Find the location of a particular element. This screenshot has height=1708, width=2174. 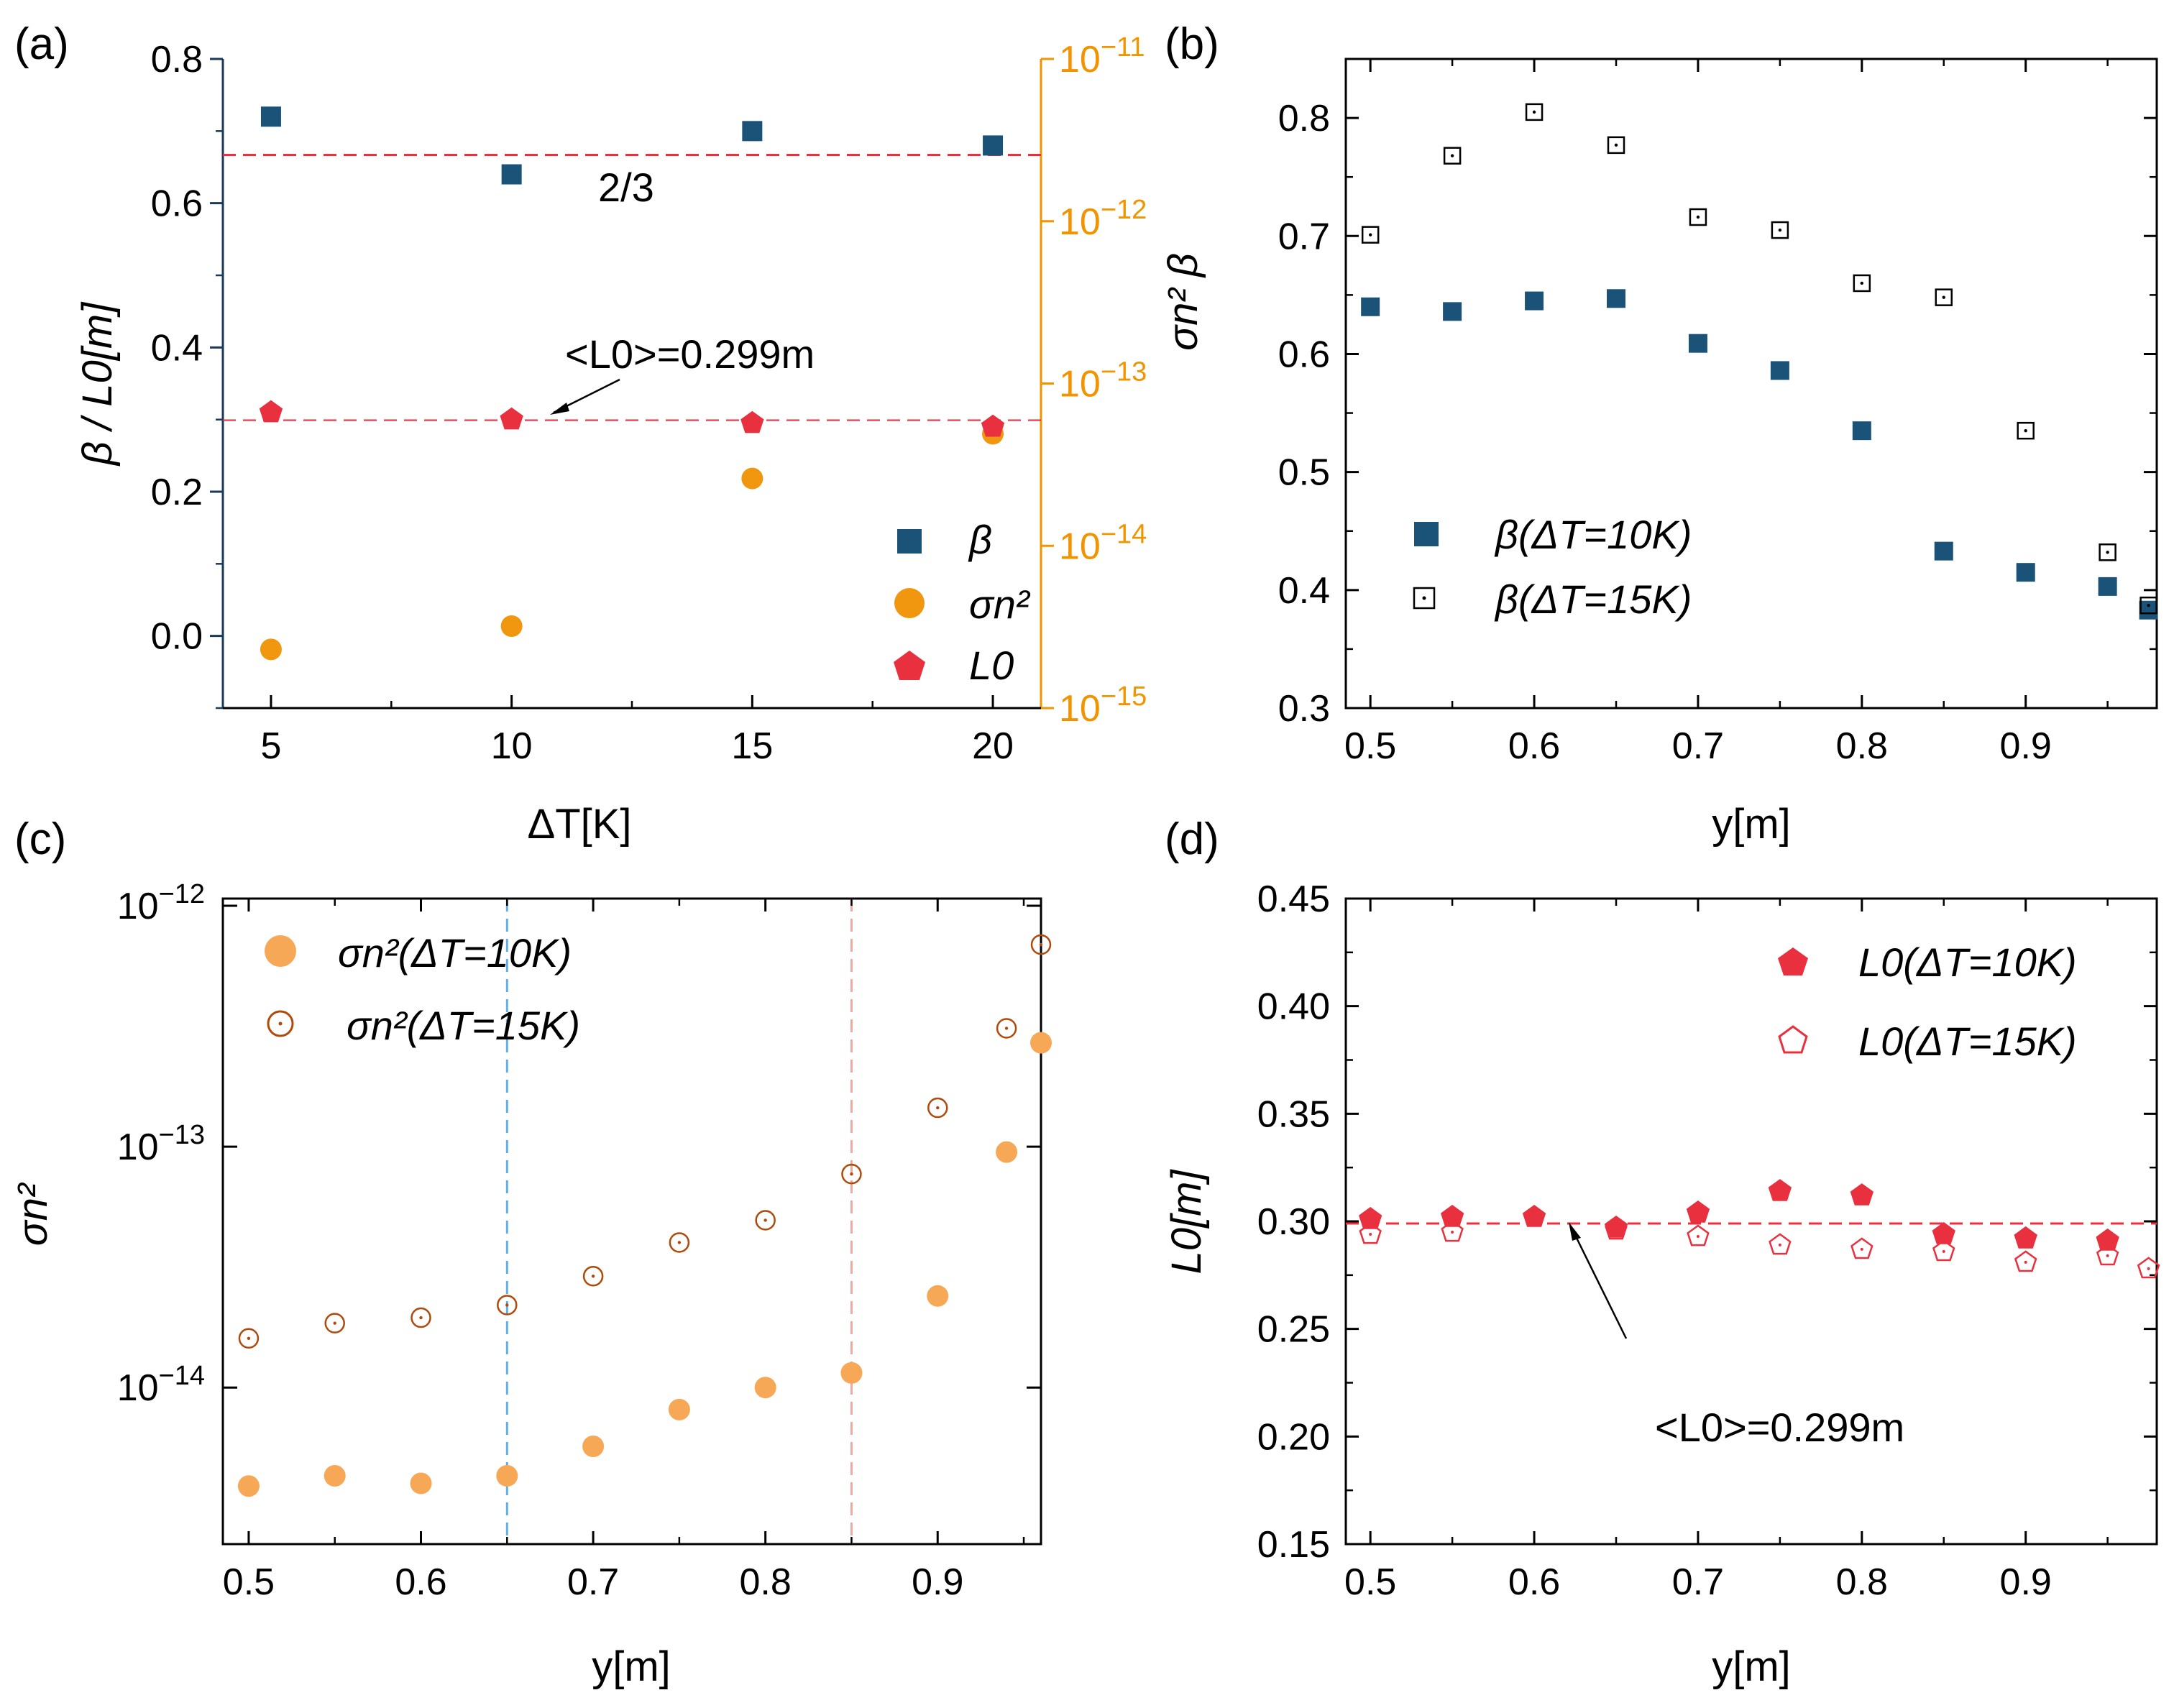

legend-label-sigma-10K: σn²(ΔT=10K) is located at coordinates (455, 953).